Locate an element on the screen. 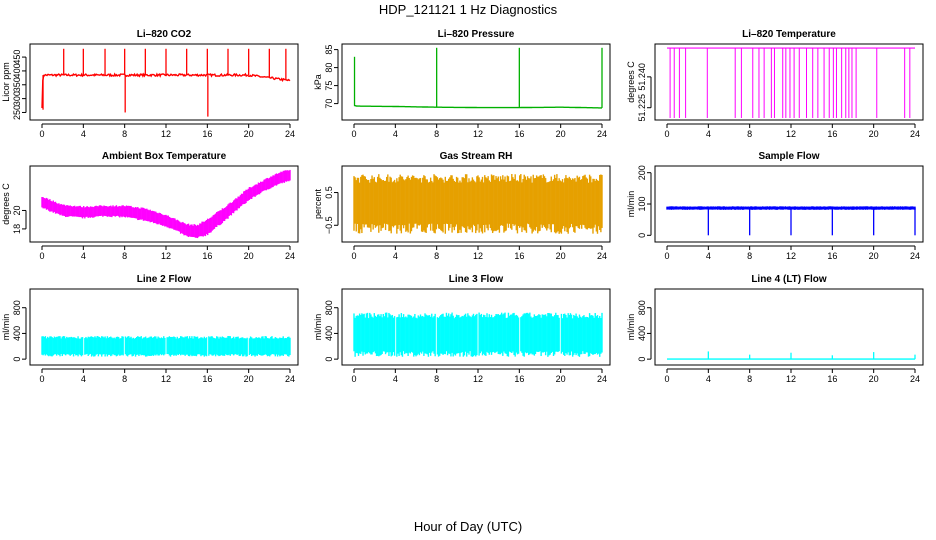 The width and height of the screenshot is (936, 540). panel-title: Li–820 Temperature is located at coordinates (789, 34).